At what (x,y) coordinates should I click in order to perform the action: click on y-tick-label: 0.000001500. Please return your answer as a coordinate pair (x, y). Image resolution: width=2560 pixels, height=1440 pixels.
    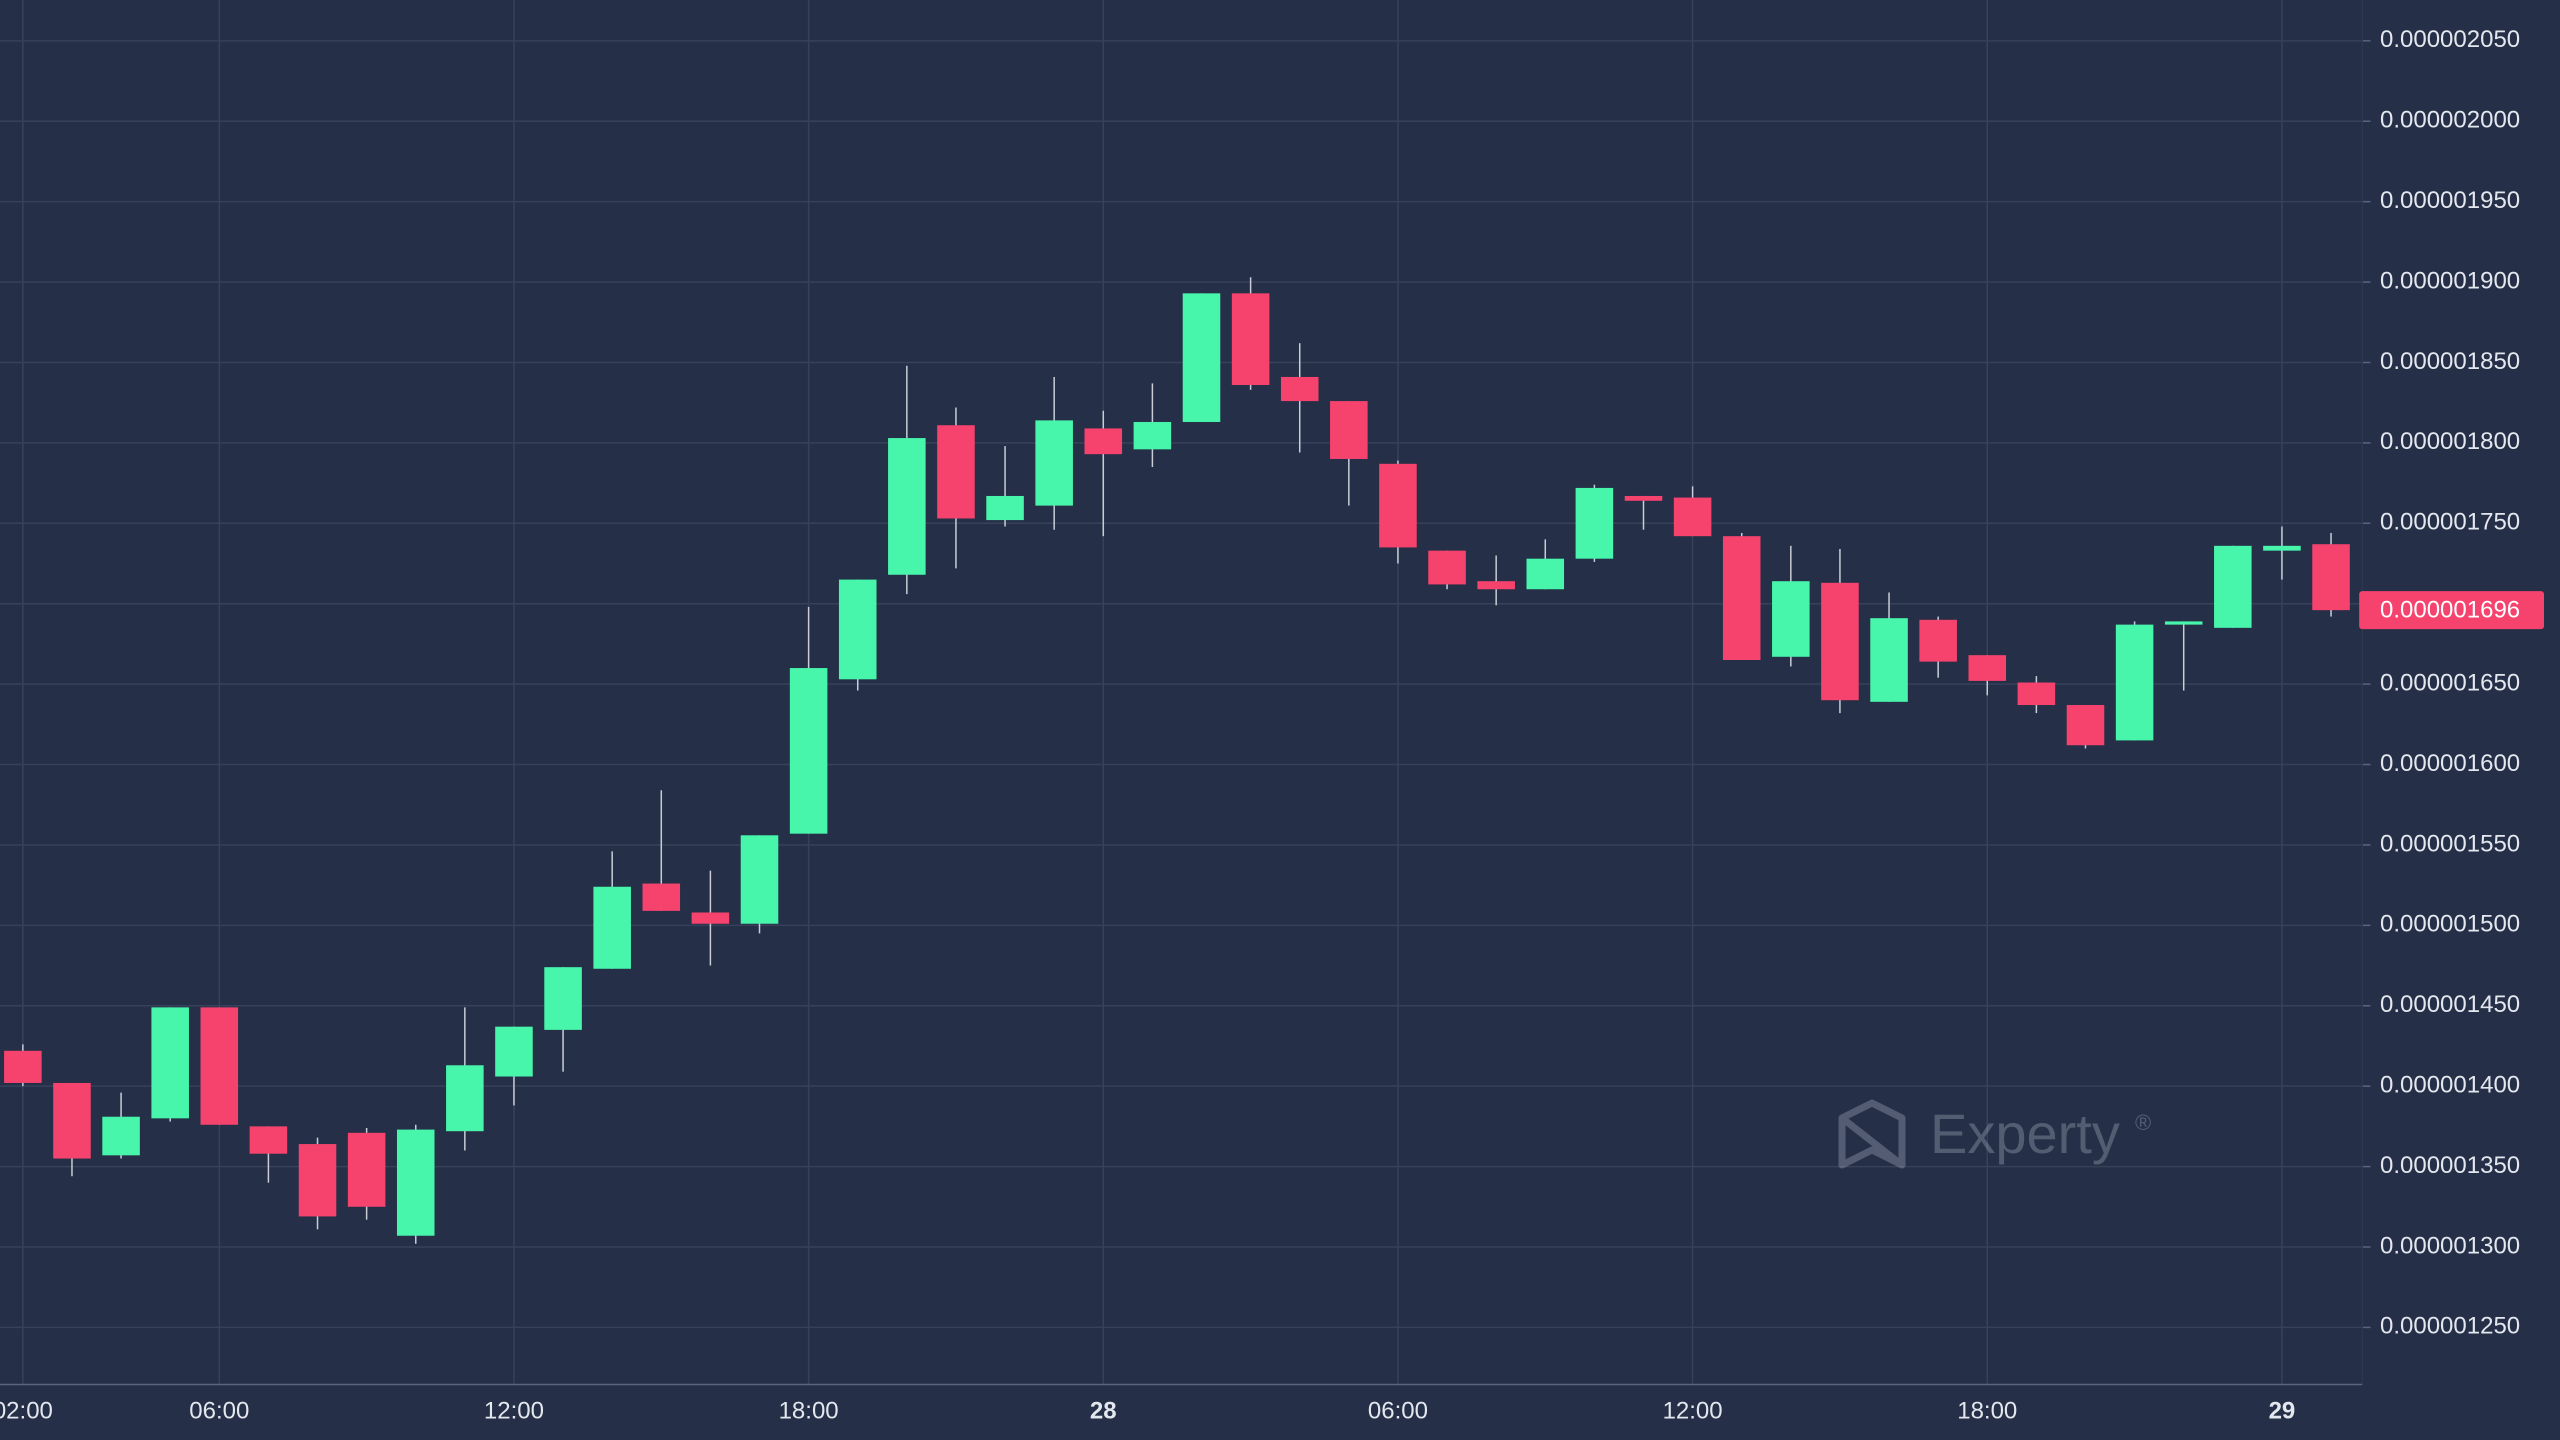
    Looking at the image, I should click on (2450, 924).